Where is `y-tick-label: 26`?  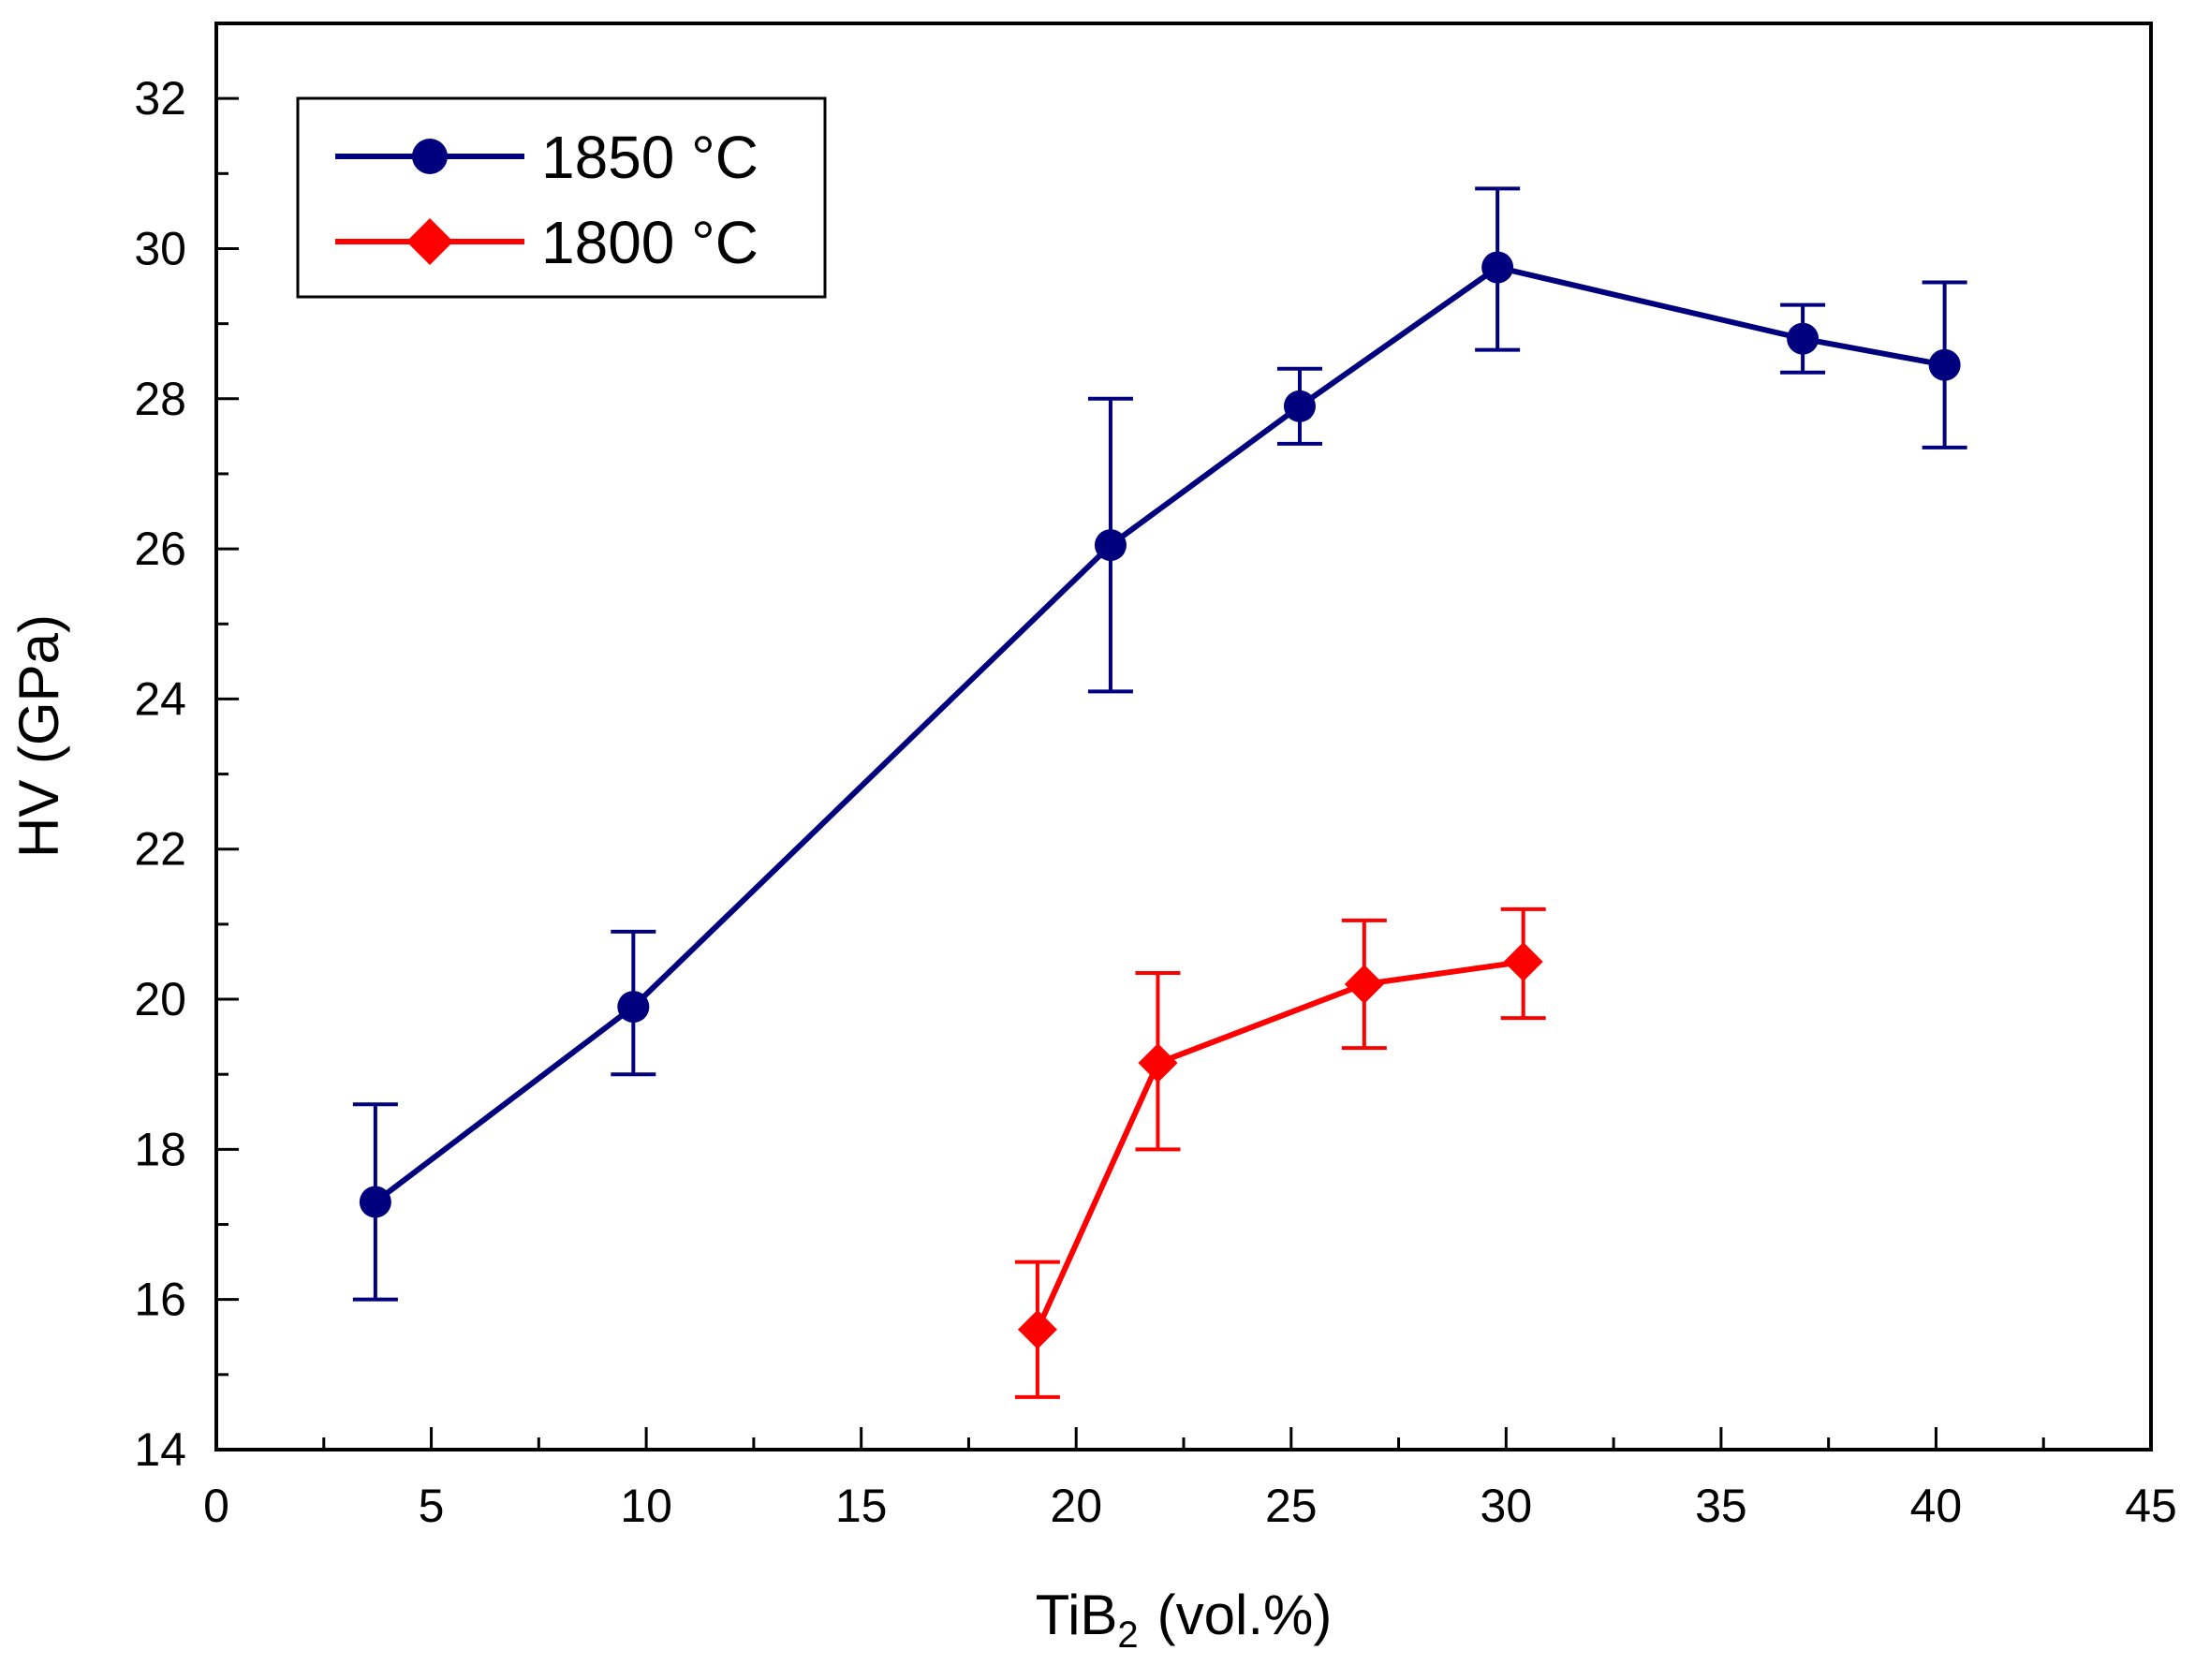
y-tick-label: 26 is located at coordinates (160, 549).